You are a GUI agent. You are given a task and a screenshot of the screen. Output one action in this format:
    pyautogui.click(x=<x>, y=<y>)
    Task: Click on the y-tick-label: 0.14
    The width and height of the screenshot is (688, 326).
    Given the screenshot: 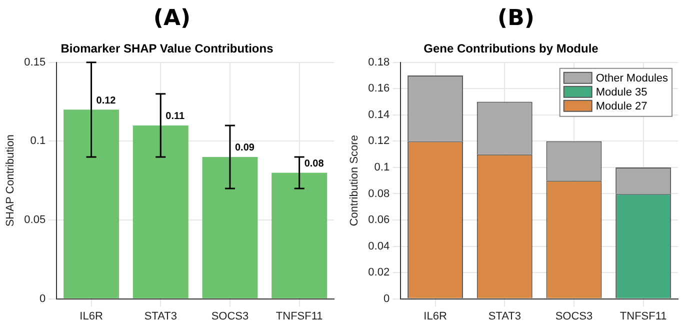 What is the action you would take?
    pyautogui.click(x=379, y=114)
    